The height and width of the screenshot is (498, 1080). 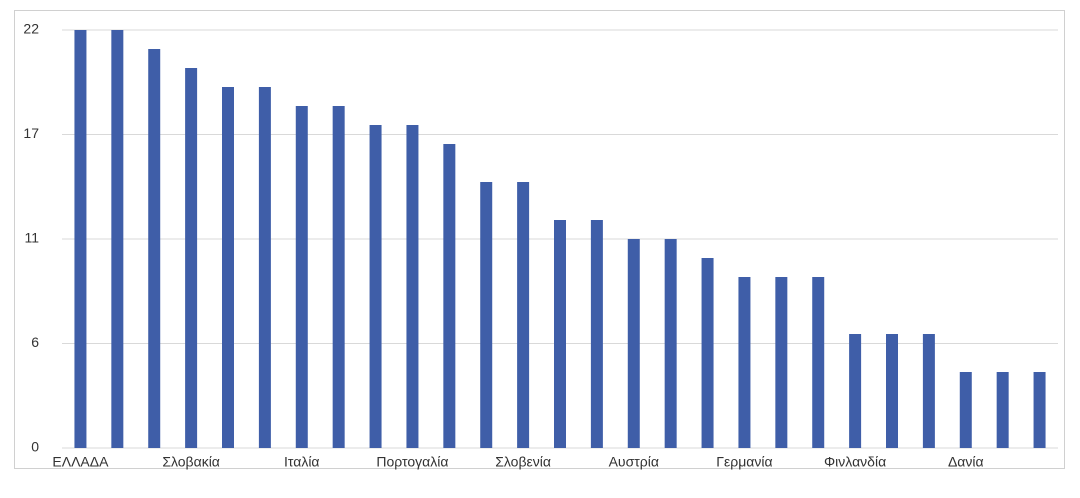 What do you see at coordinates (412, 462) in the screenshot?
I see `x-tick-label: Πορτογαλία` at bounding box center [412, 462].